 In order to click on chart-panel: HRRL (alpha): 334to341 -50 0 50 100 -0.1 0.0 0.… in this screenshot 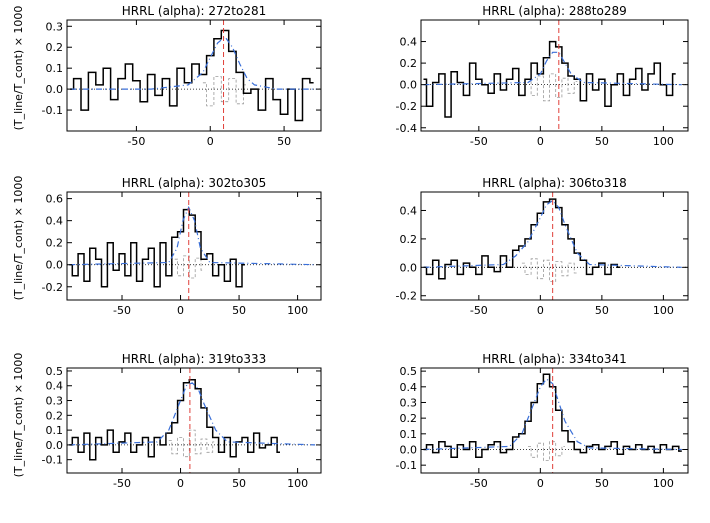, I will do `click(542, 421)`.